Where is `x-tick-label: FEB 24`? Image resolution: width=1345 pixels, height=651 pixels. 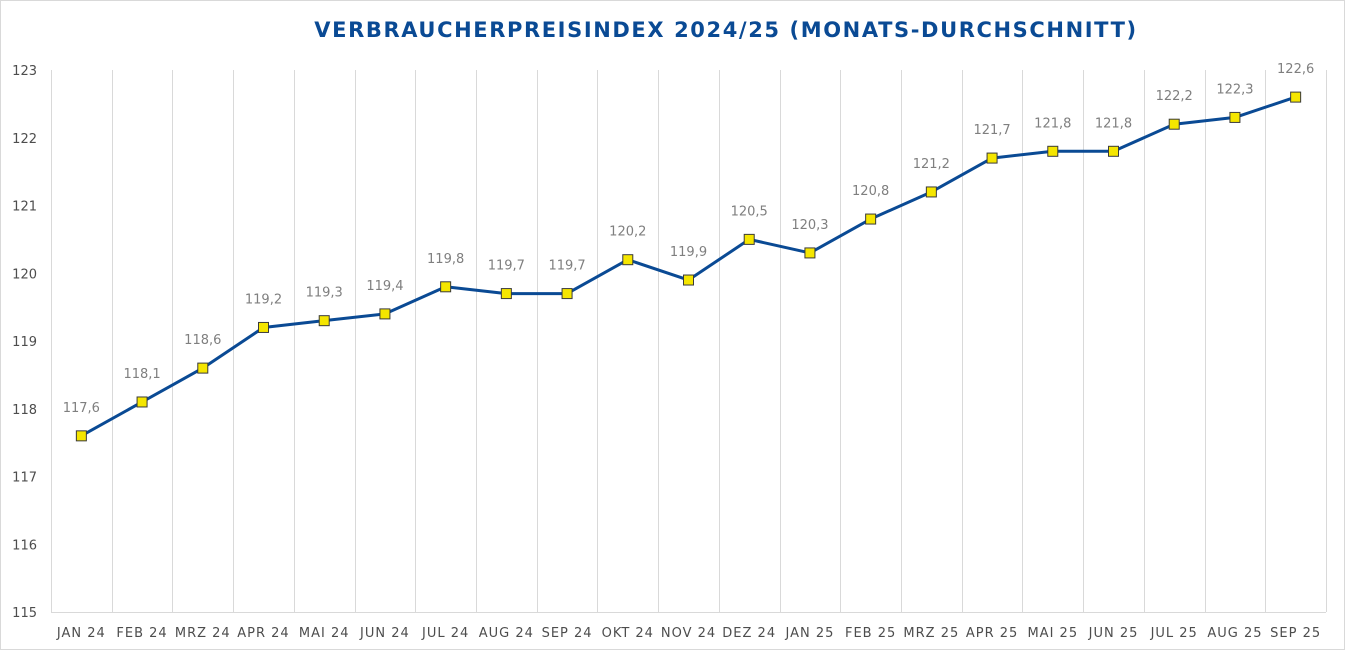 x-tick-label: FEB 24 is located at coordinates (141, 633).